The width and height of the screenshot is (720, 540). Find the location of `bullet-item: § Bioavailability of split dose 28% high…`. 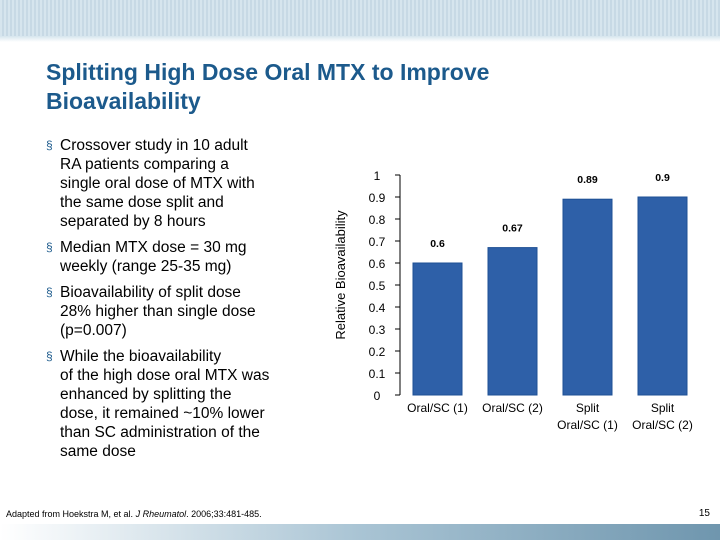

bullet-item: § Bioavailability of split dose 28% high… is located at coordinates (177, 311).